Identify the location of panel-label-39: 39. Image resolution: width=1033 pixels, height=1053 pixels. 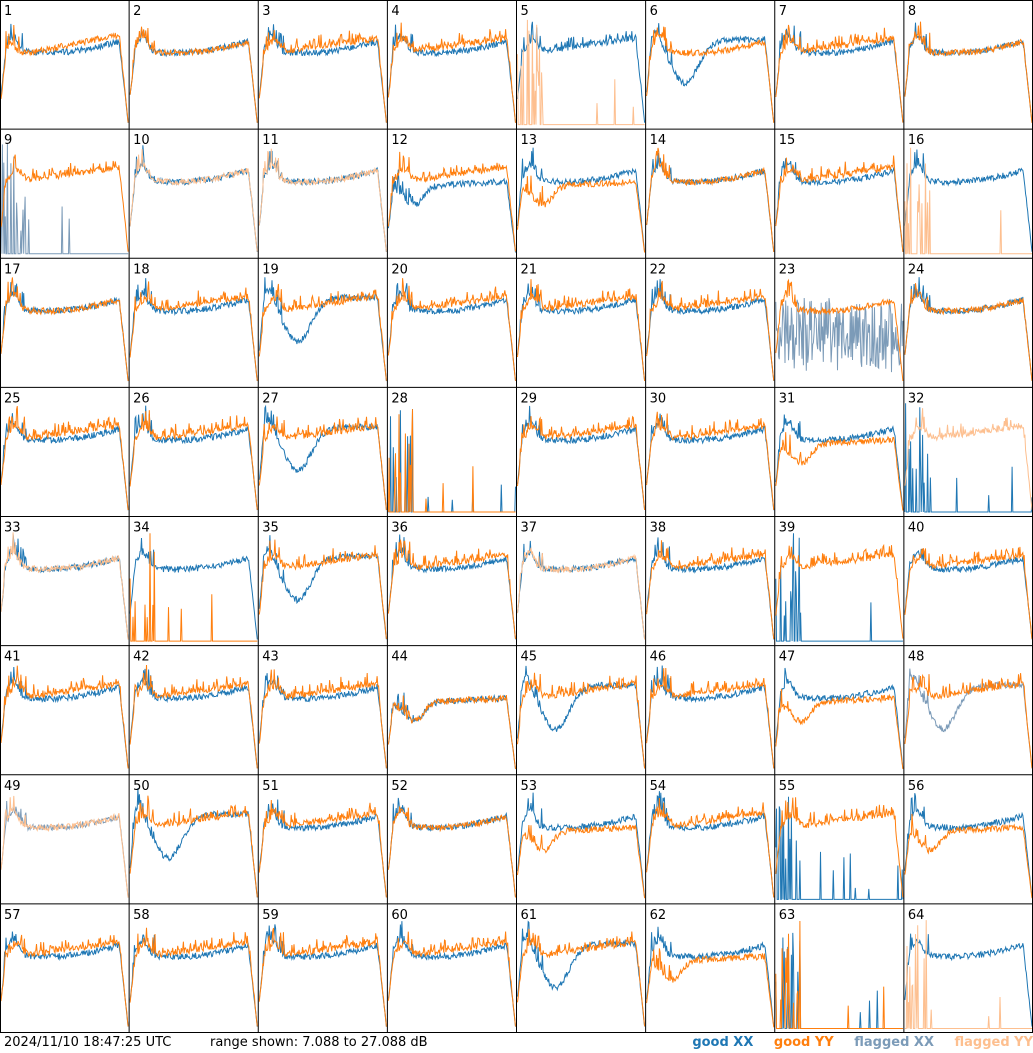
(787, 528).